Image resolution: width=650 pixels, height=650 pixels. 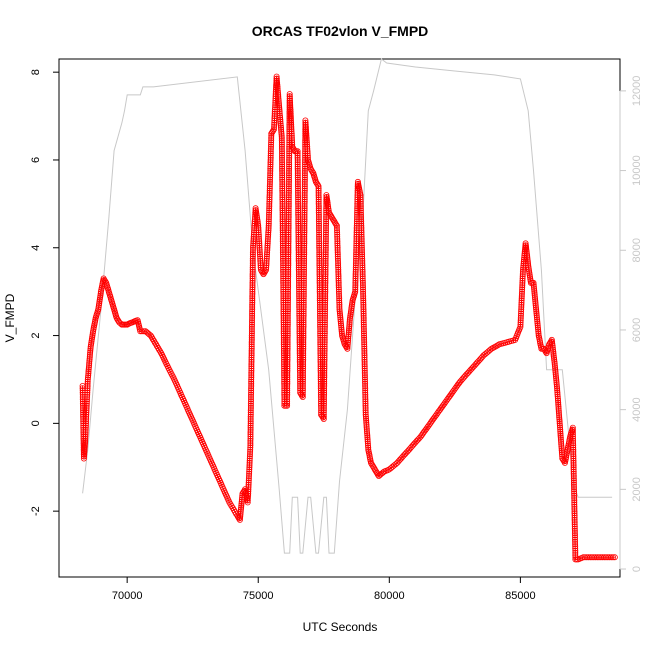 I want to click on x-tick-label: 75000, so click(x=258, y=596).